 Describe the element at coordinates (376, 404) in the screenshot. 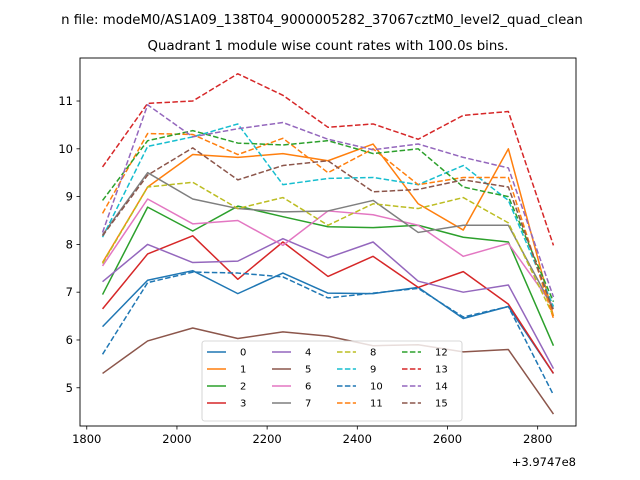

I see `legend-label-11: 11` at that location.